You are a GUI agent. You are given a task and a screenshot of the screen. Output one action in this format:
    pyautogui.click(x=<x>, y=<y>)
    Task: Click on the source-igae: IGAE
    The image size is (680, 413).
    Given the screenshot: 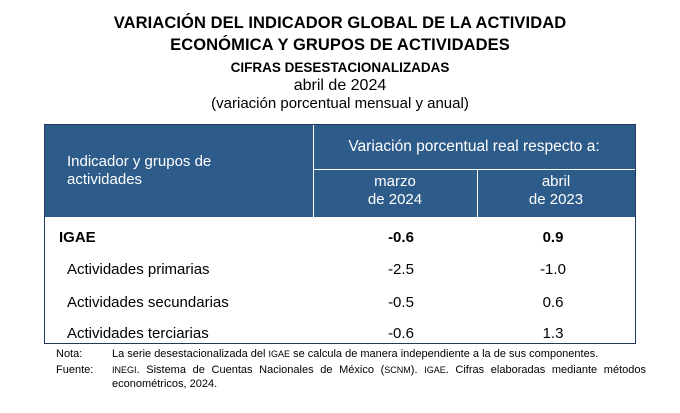 What is the action you would take?
    pyautogui.click(x=435, y=370)
    